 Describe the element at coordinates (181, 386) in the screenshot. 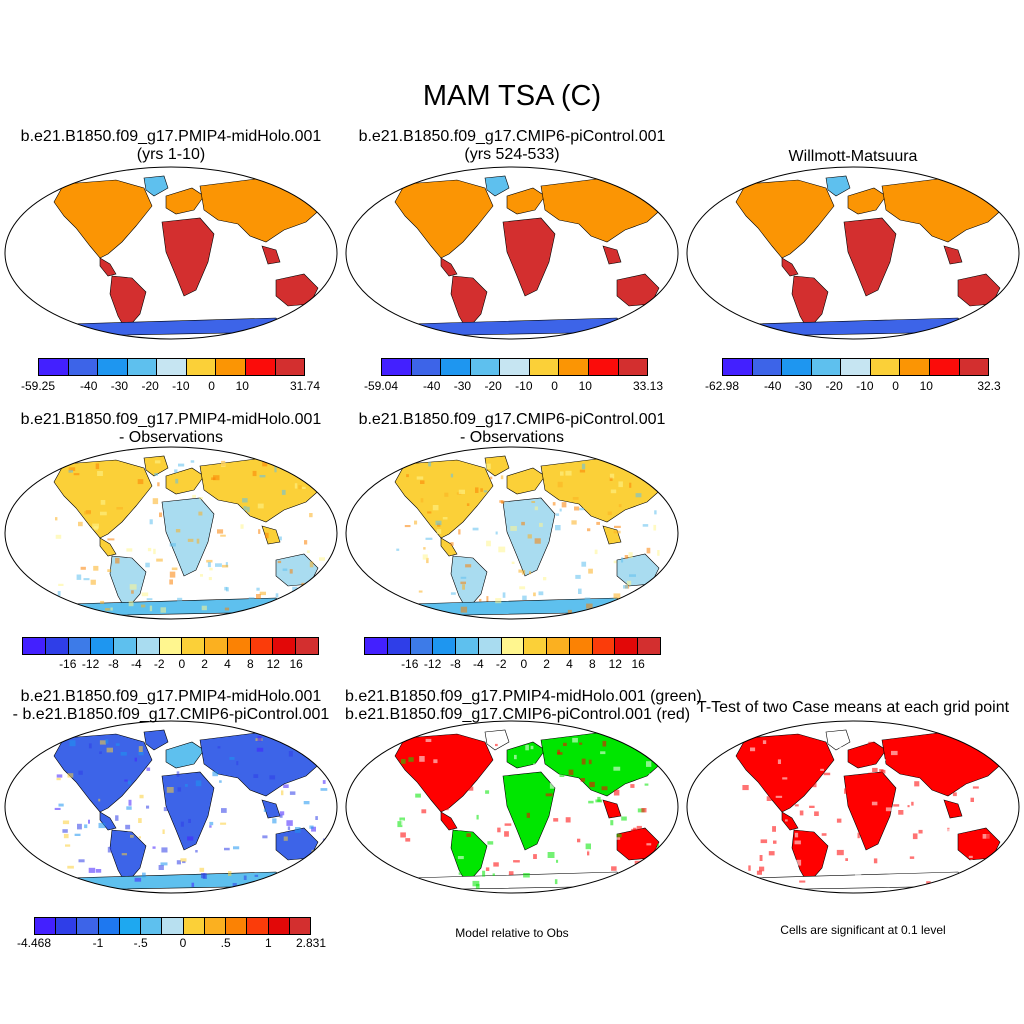

I see `colorbar-tick-label: -10` at that location.